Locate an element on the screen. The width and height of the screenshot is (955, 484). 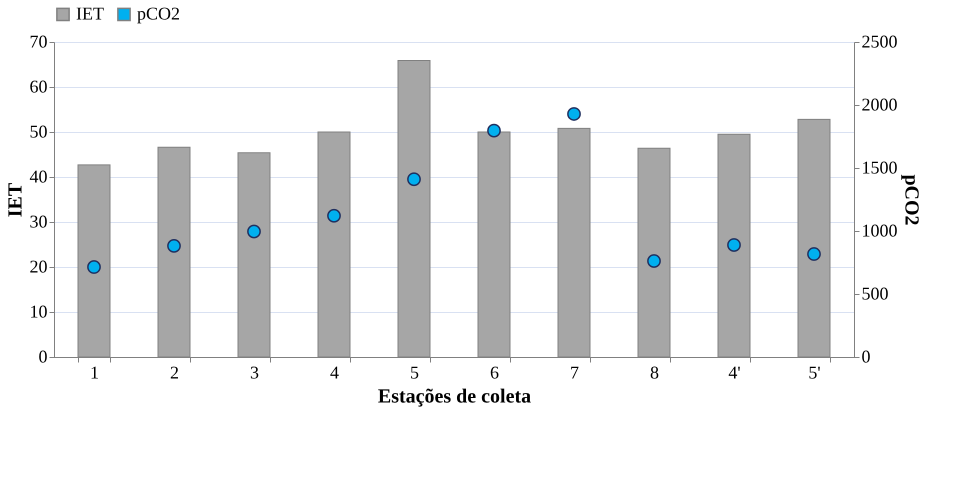
x-axis-title: Estações de coleta is located at coordinates (455, 397).